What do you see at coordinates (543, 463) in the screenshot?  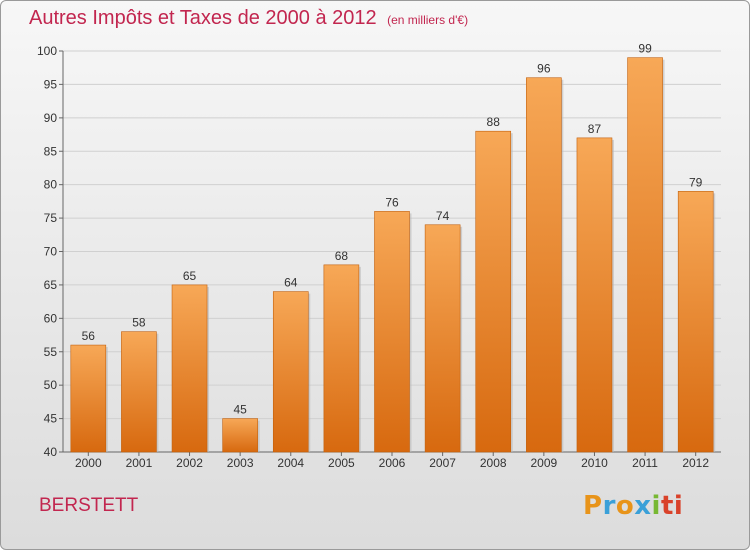 I see `x-tick-label: 2009` at bounding box center [543, 463].